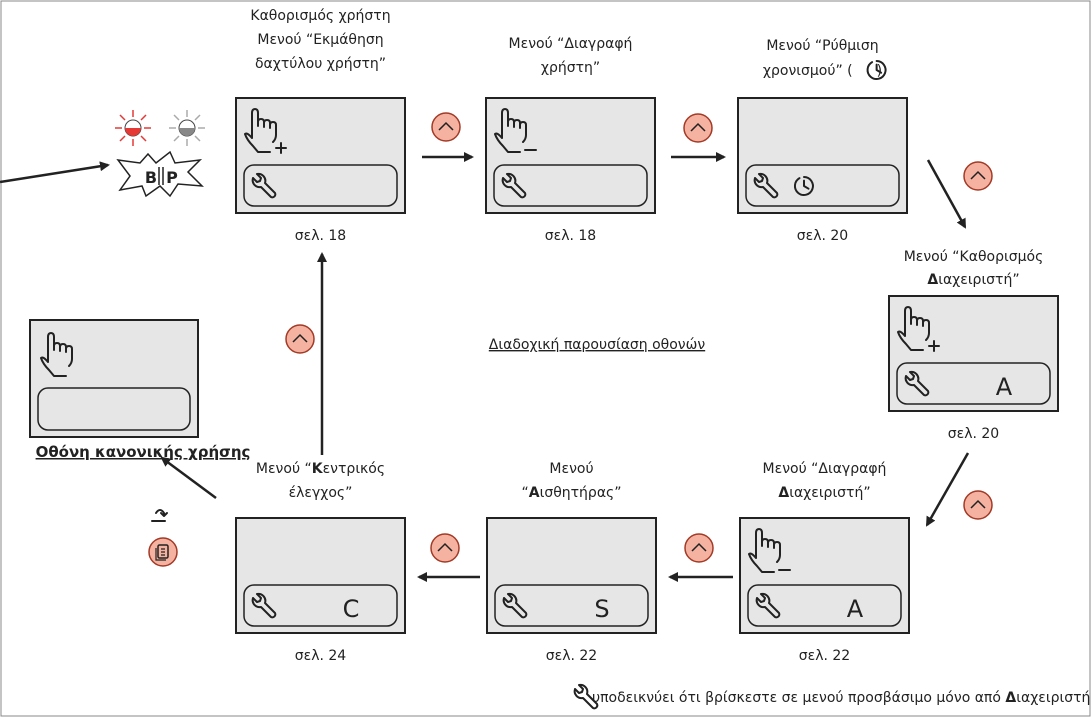  I want to click on caption-text: Α, so click(534, 493).